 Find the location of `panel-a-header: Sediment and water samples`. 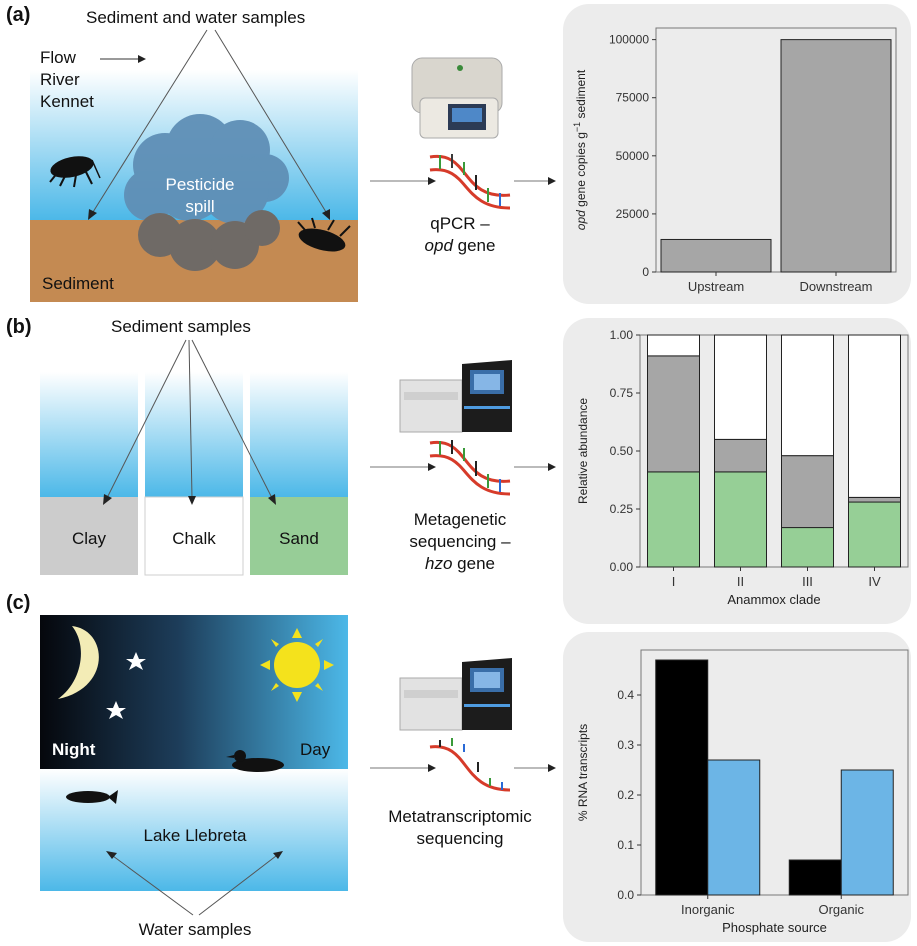

panel-a-header: Sediment and water samples is located at coordinates (196, 17).